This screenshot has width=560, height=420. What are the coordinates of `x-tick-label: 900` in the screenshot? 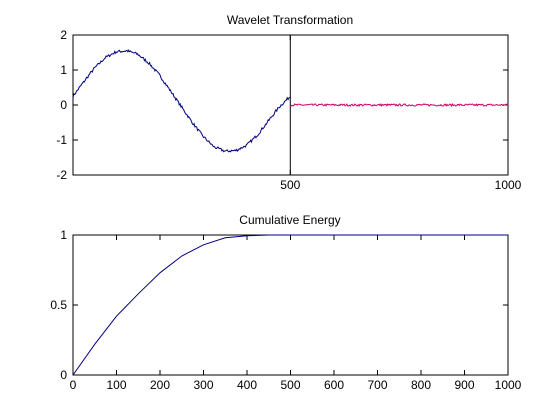 It's located at (464, 385).